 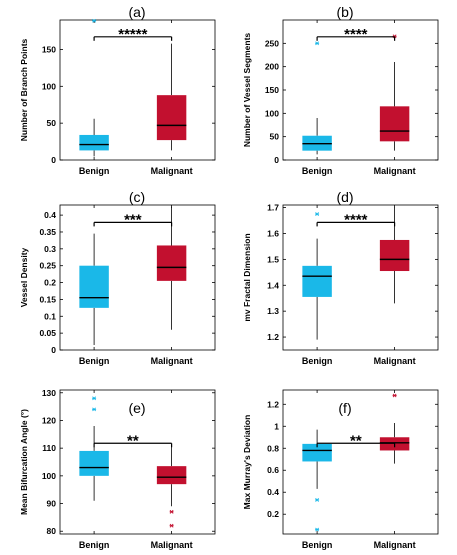 I want to click on panel-label: (e), so click(x=136, y=408).